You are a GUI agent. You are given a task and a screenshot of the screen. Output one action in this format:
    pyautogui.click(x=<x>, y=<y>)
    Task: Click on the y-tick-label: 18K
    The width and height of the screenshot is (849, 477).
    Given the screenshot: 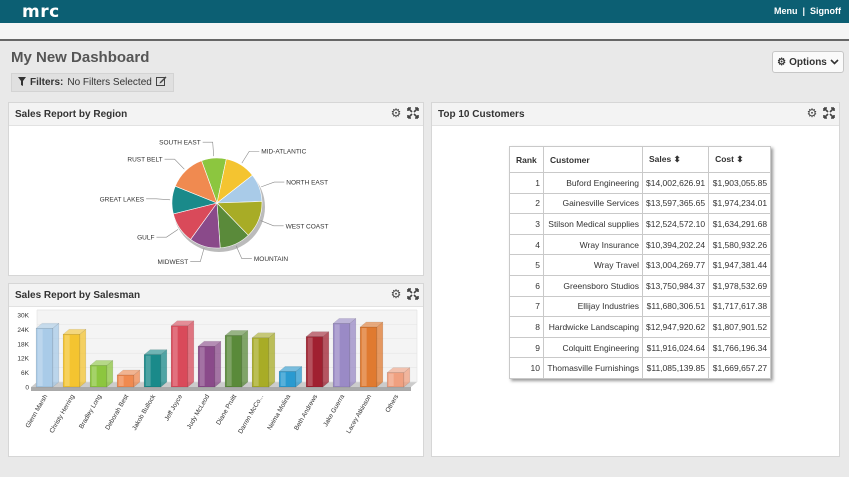 What is the action you would take?
    pyautogui.click(x=23, y=344)
    